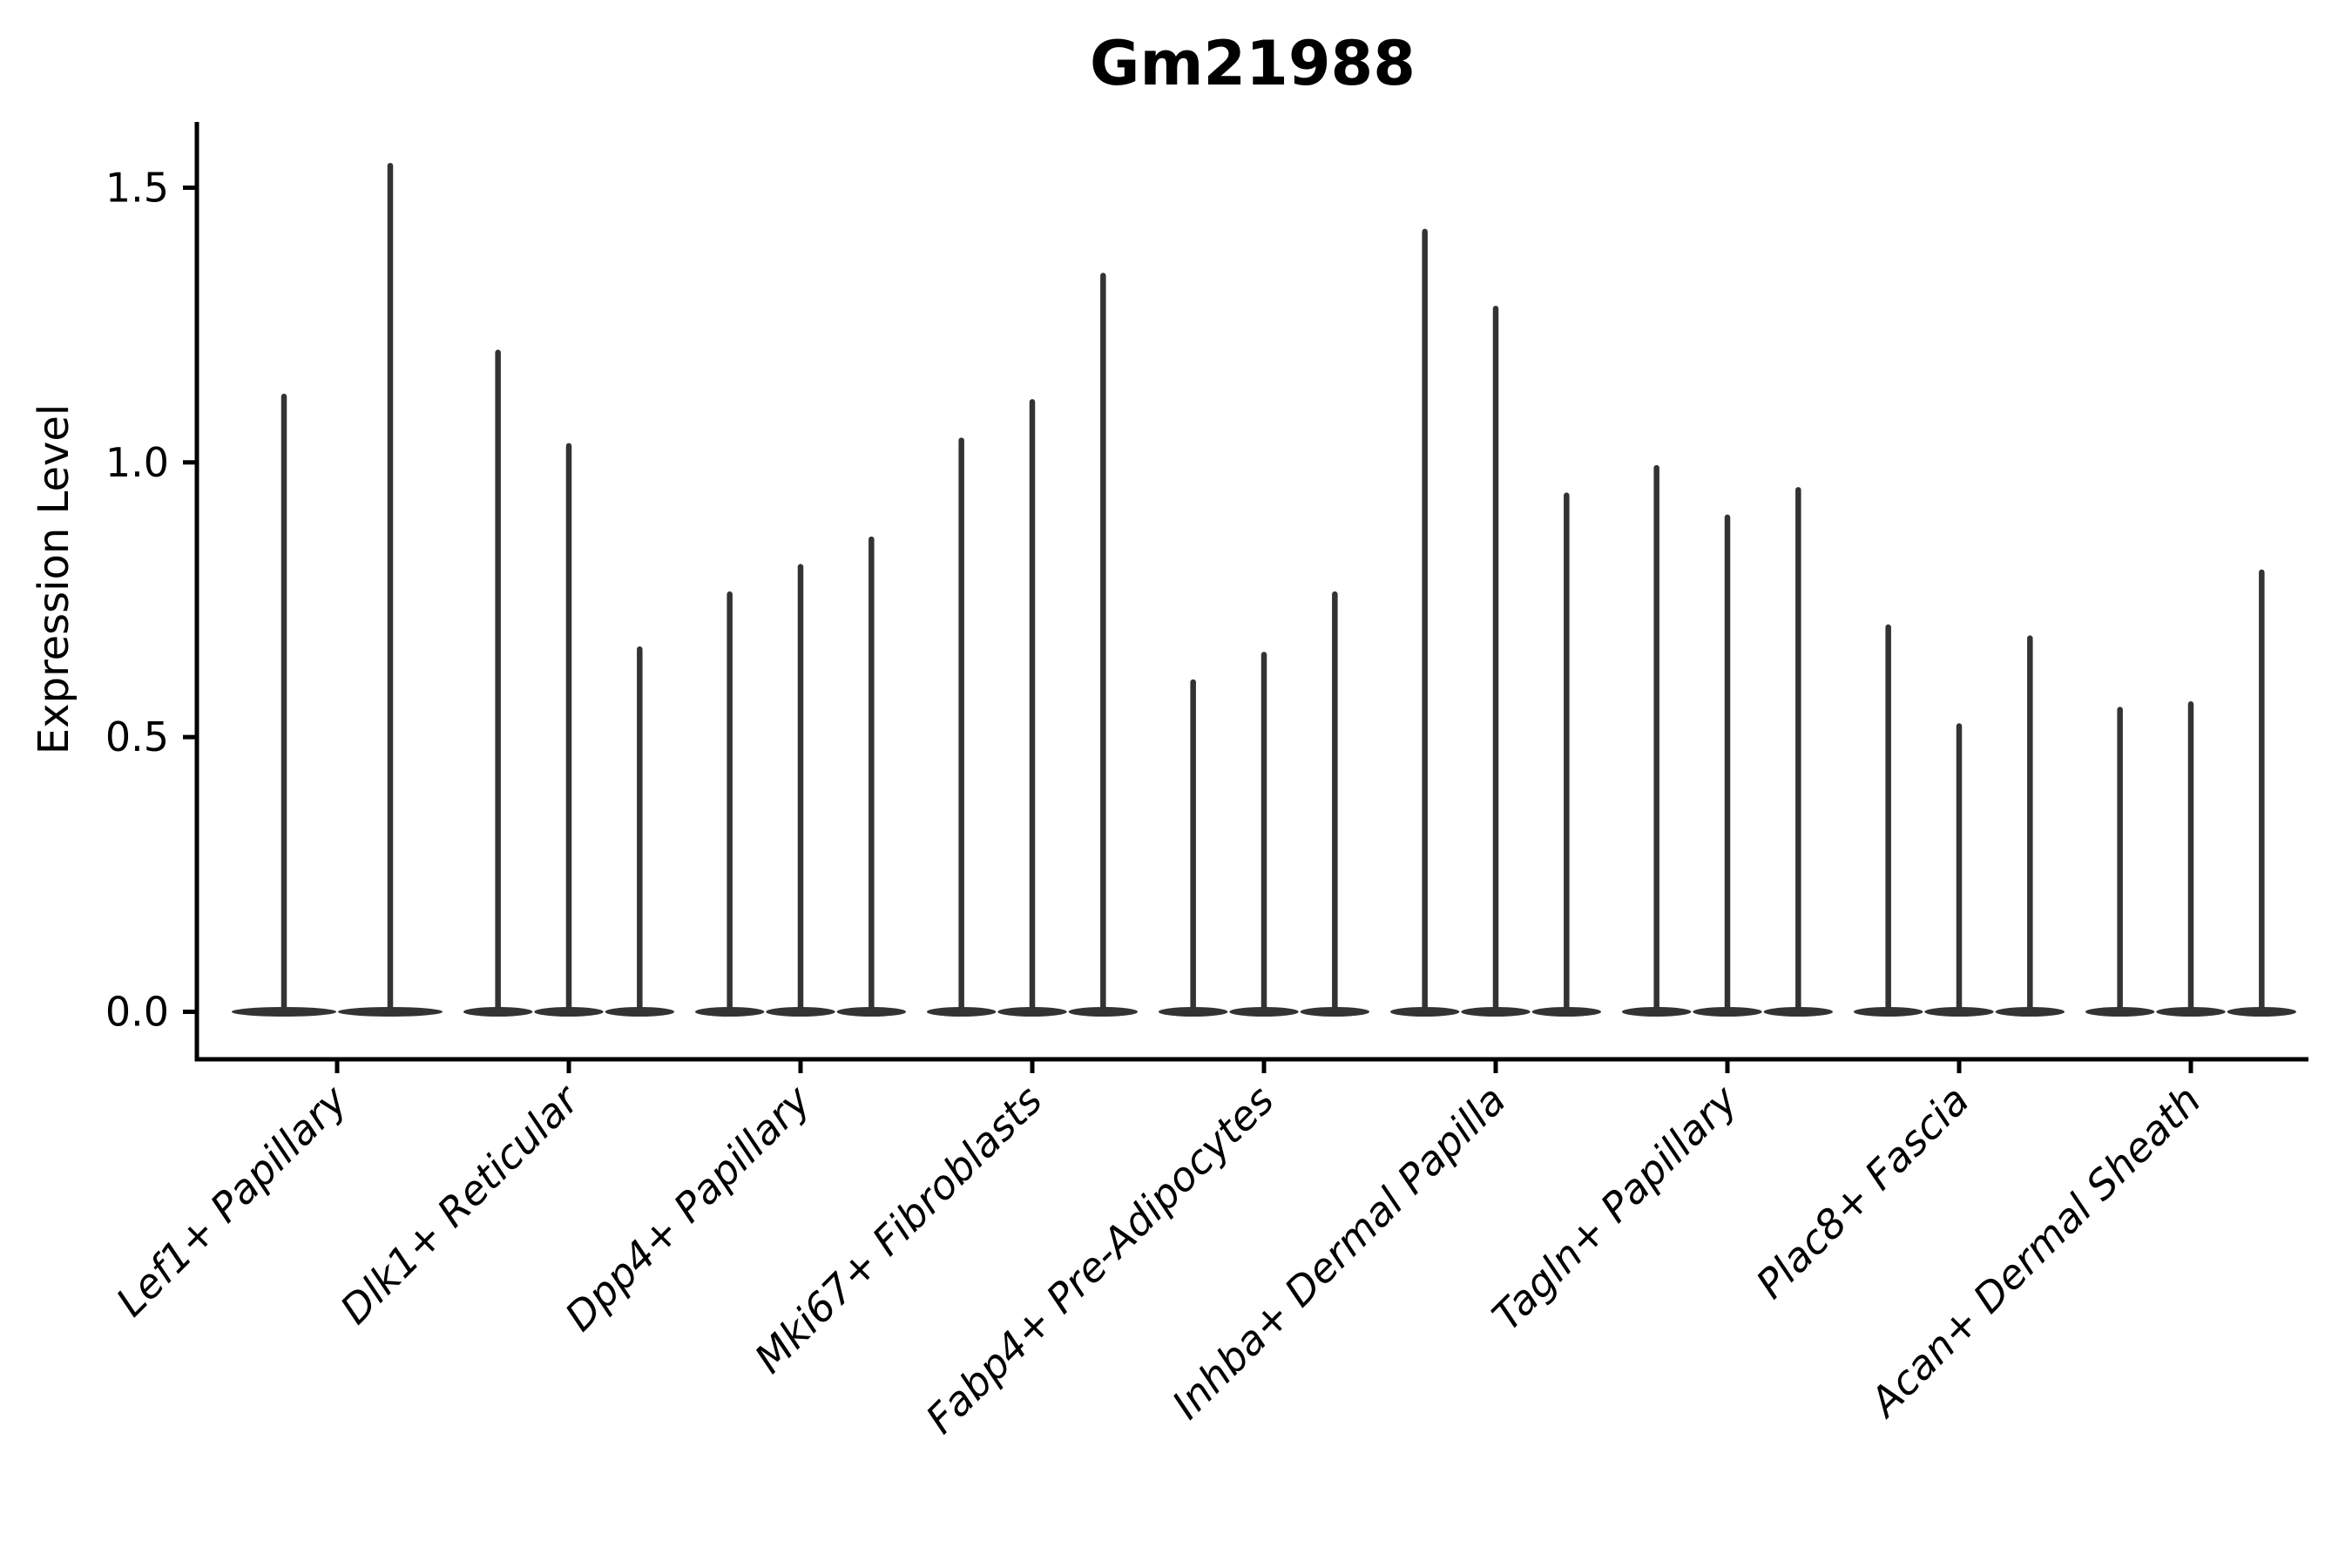 The image size is (2352, 1568). I want to click on x-tick-label: Plac8+ Fascia, so click(1862, 1192).